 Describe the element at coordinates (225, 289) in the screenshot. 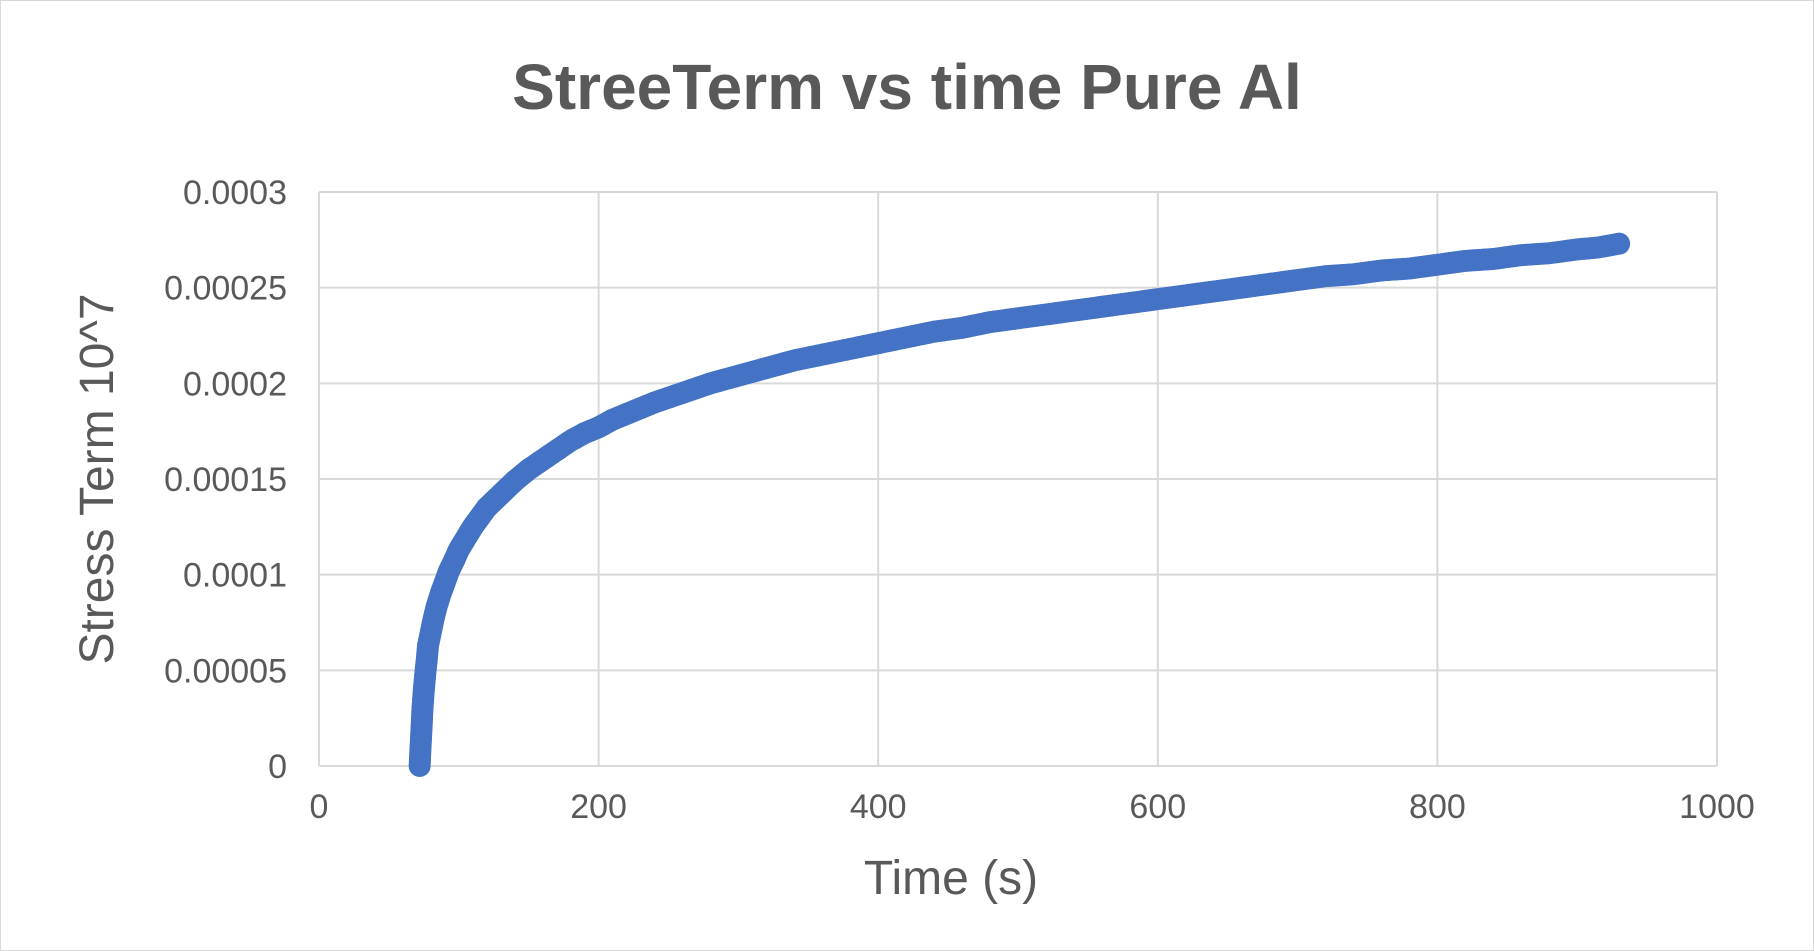

I see `y-tick-label: 0.00025` at that location.